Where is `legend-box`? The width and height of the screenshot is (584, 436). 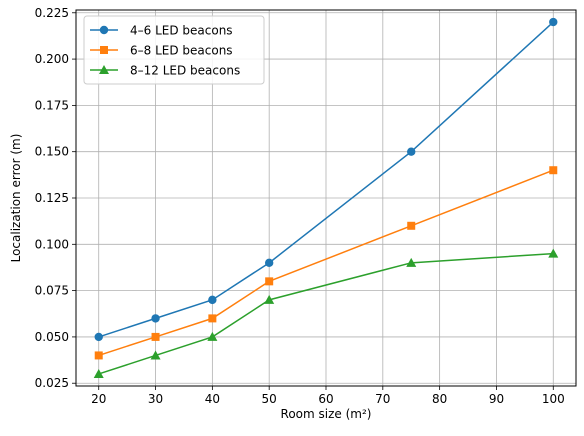 legend-box is located at coordinates (174, 50).